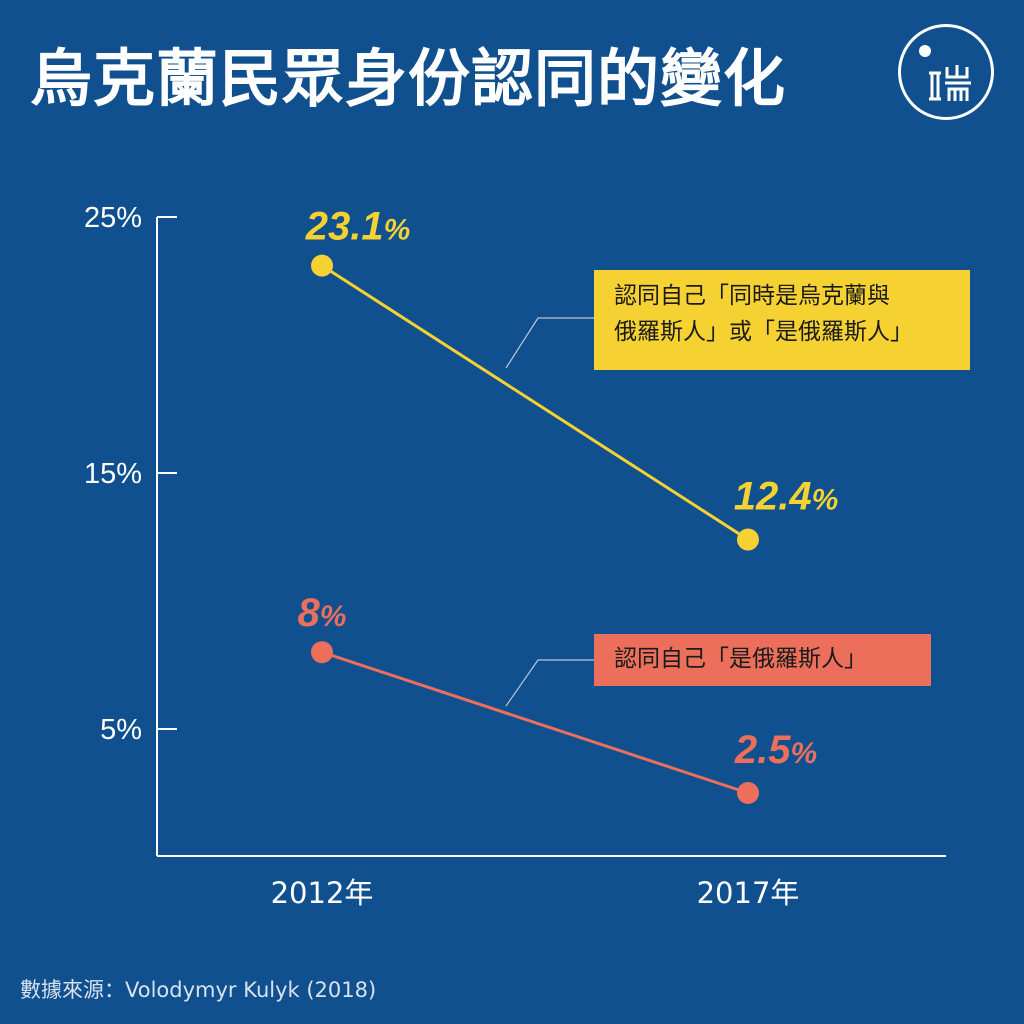  What do you see at coordinates (786, 497) in the screenshot?
I see `data-label: 12.4%` at bounding box center [786, 497].